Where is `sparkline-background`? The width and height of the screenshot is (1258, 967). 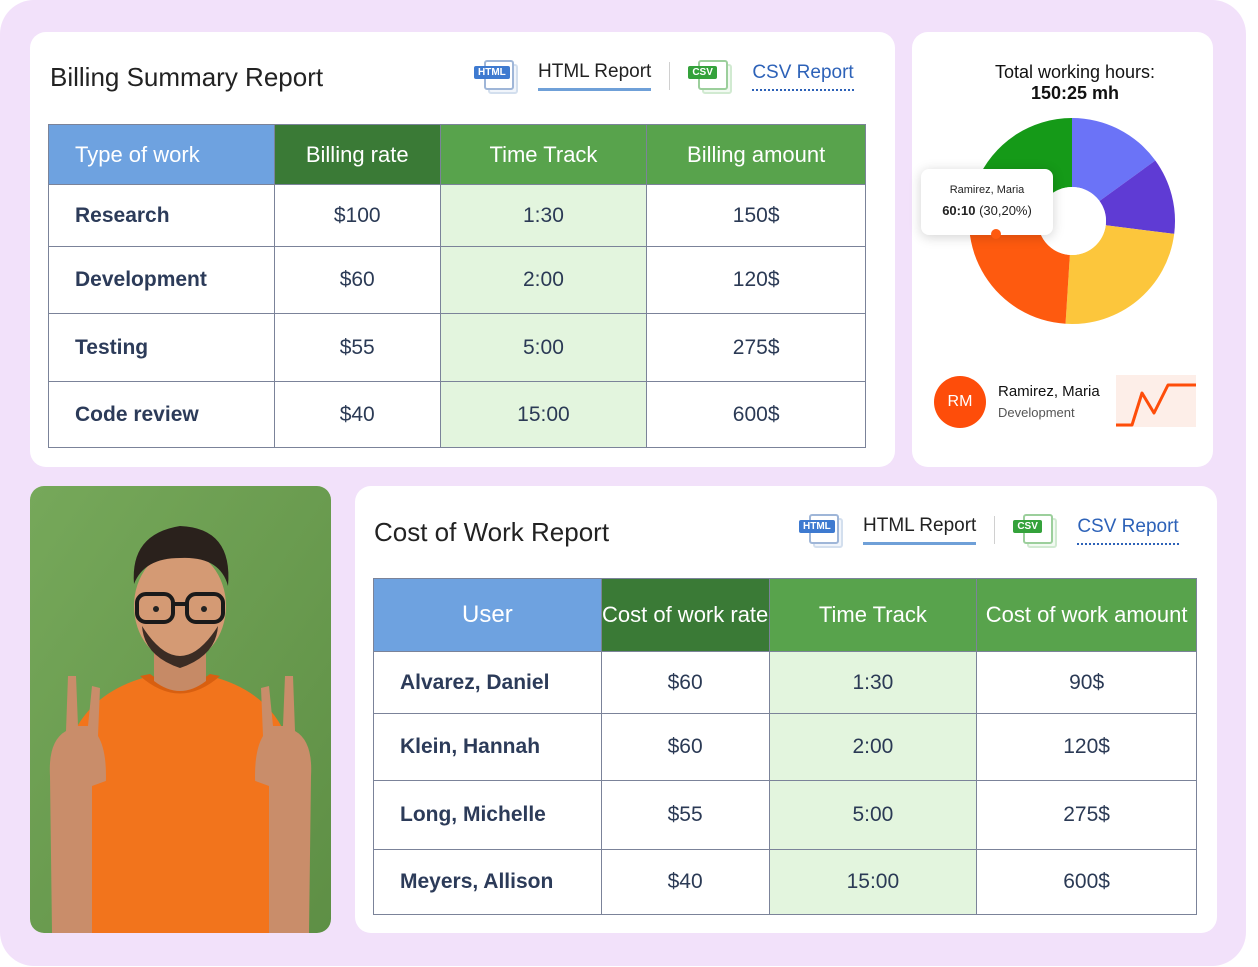 sparkline-background is located at coordinates (1156, 401).